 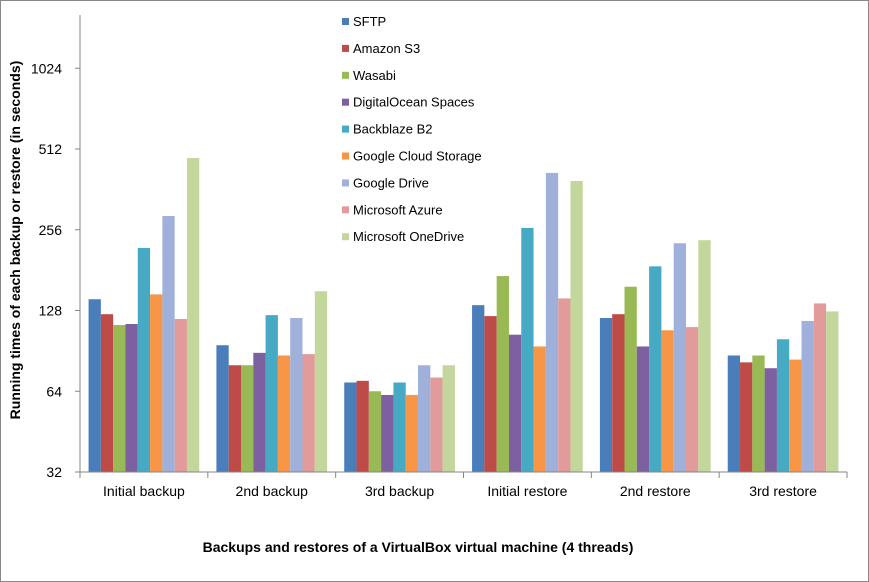 I want to click on y-tick-label: 1024, so click(x=46, y=68).